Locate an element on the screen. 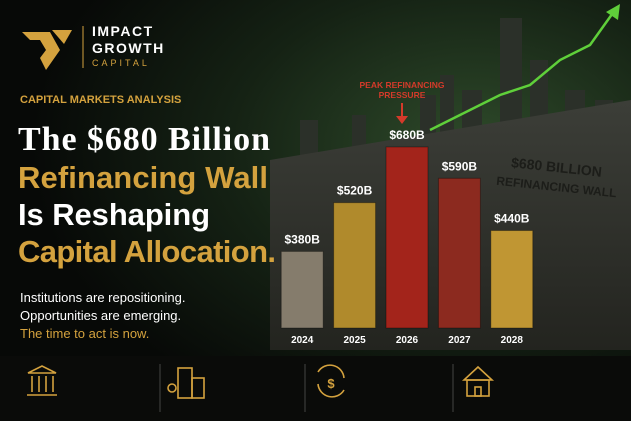 Image resolution: width=631 pixels, height=421 pixels. dividers is located at coordinates (306, 388).